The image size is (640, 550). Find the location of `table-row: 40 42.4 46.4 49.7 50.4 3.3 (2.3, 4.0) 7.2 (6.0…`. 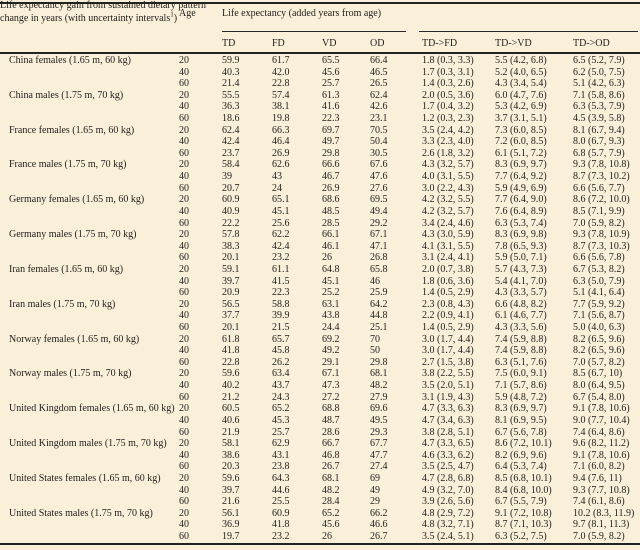

table-row: 40 42.4 46.4 49.7 50.4 3.3 (2.3, 4.0) 7.2 (6.0… is located at coordinates (320, 142).